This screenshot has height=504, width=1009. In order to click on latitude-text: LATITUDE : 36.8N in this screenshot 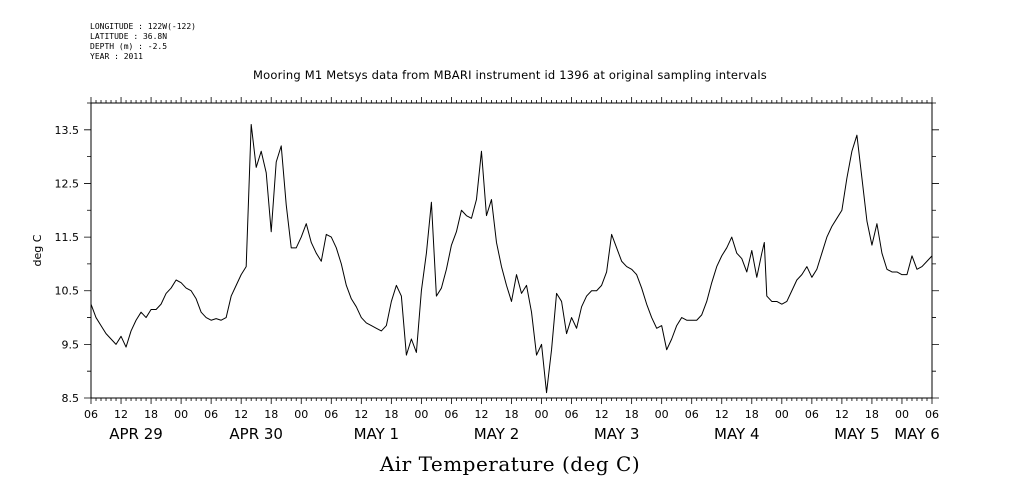, I will do `click(129, 36)`.